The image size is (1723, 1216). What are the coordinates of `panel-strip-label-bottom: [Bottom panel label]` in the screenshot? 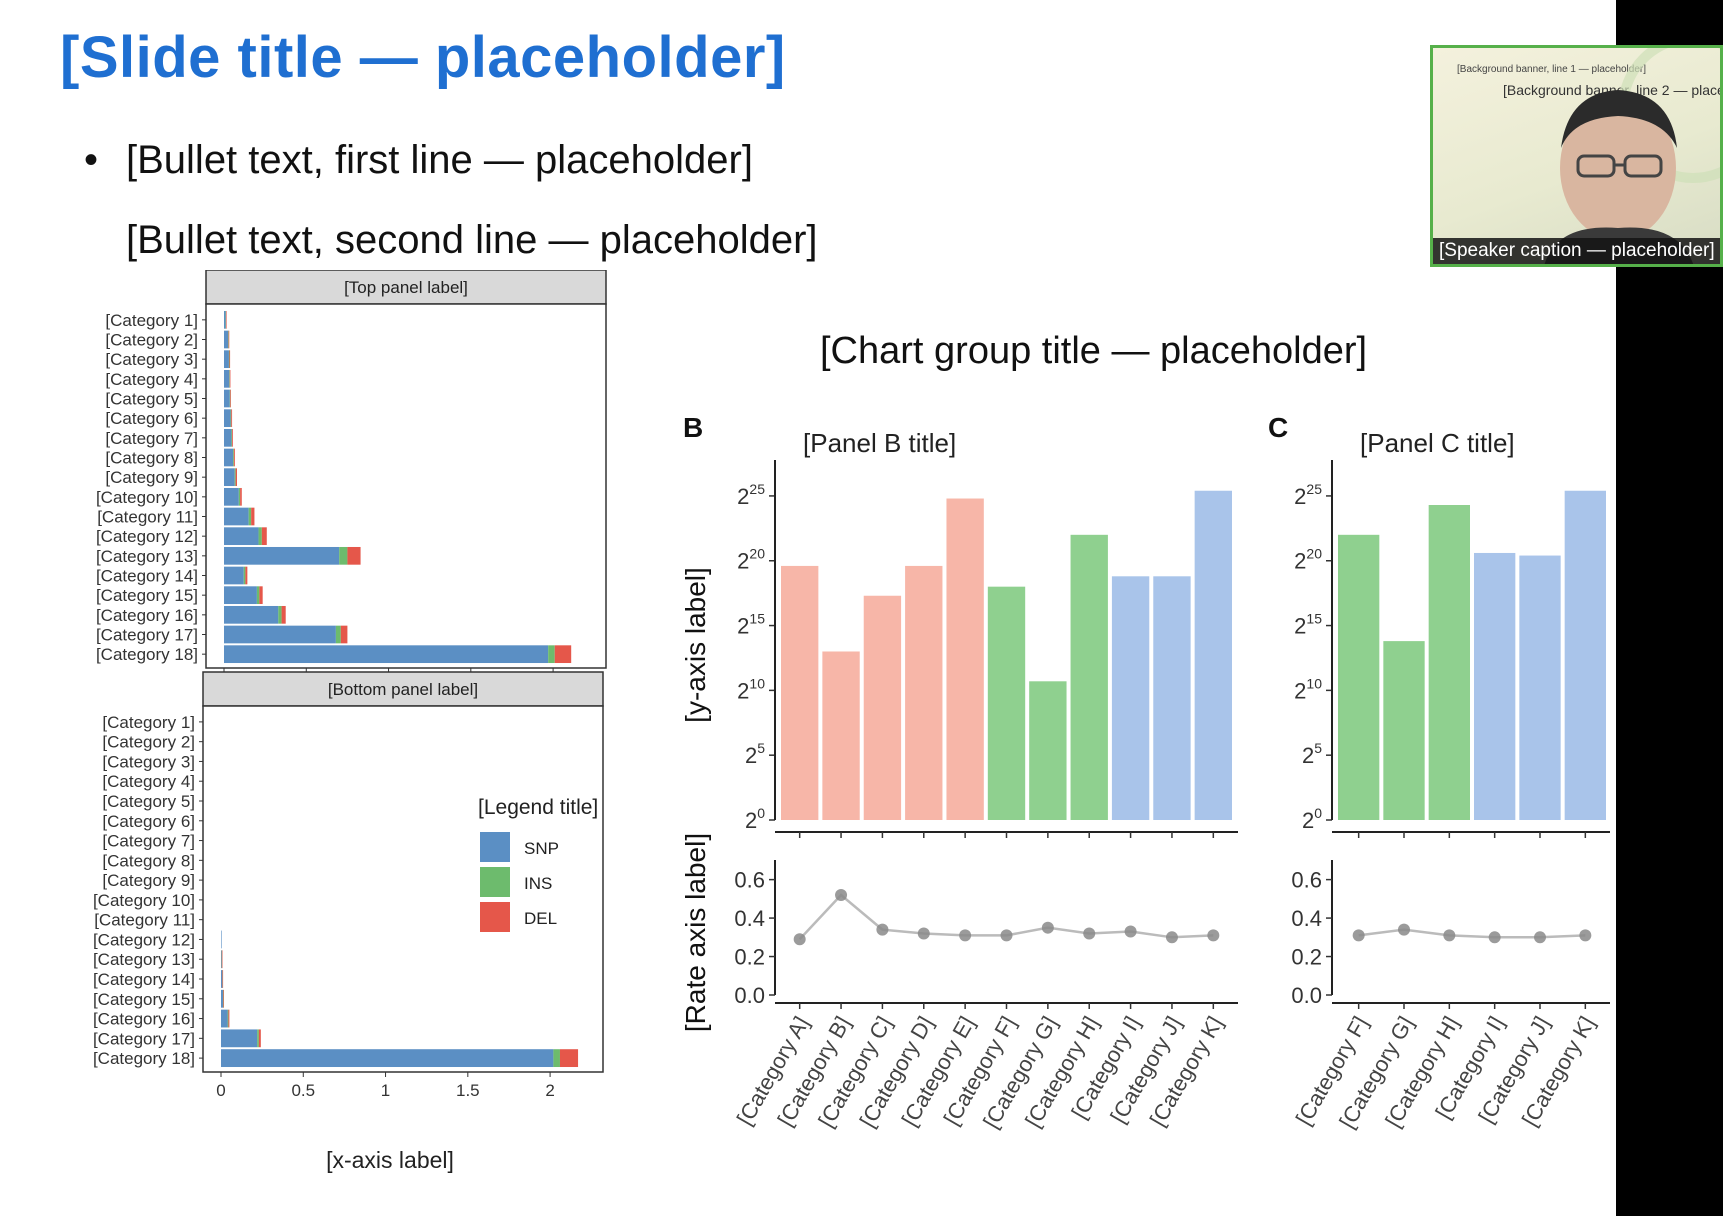 It's located at (403, 689).